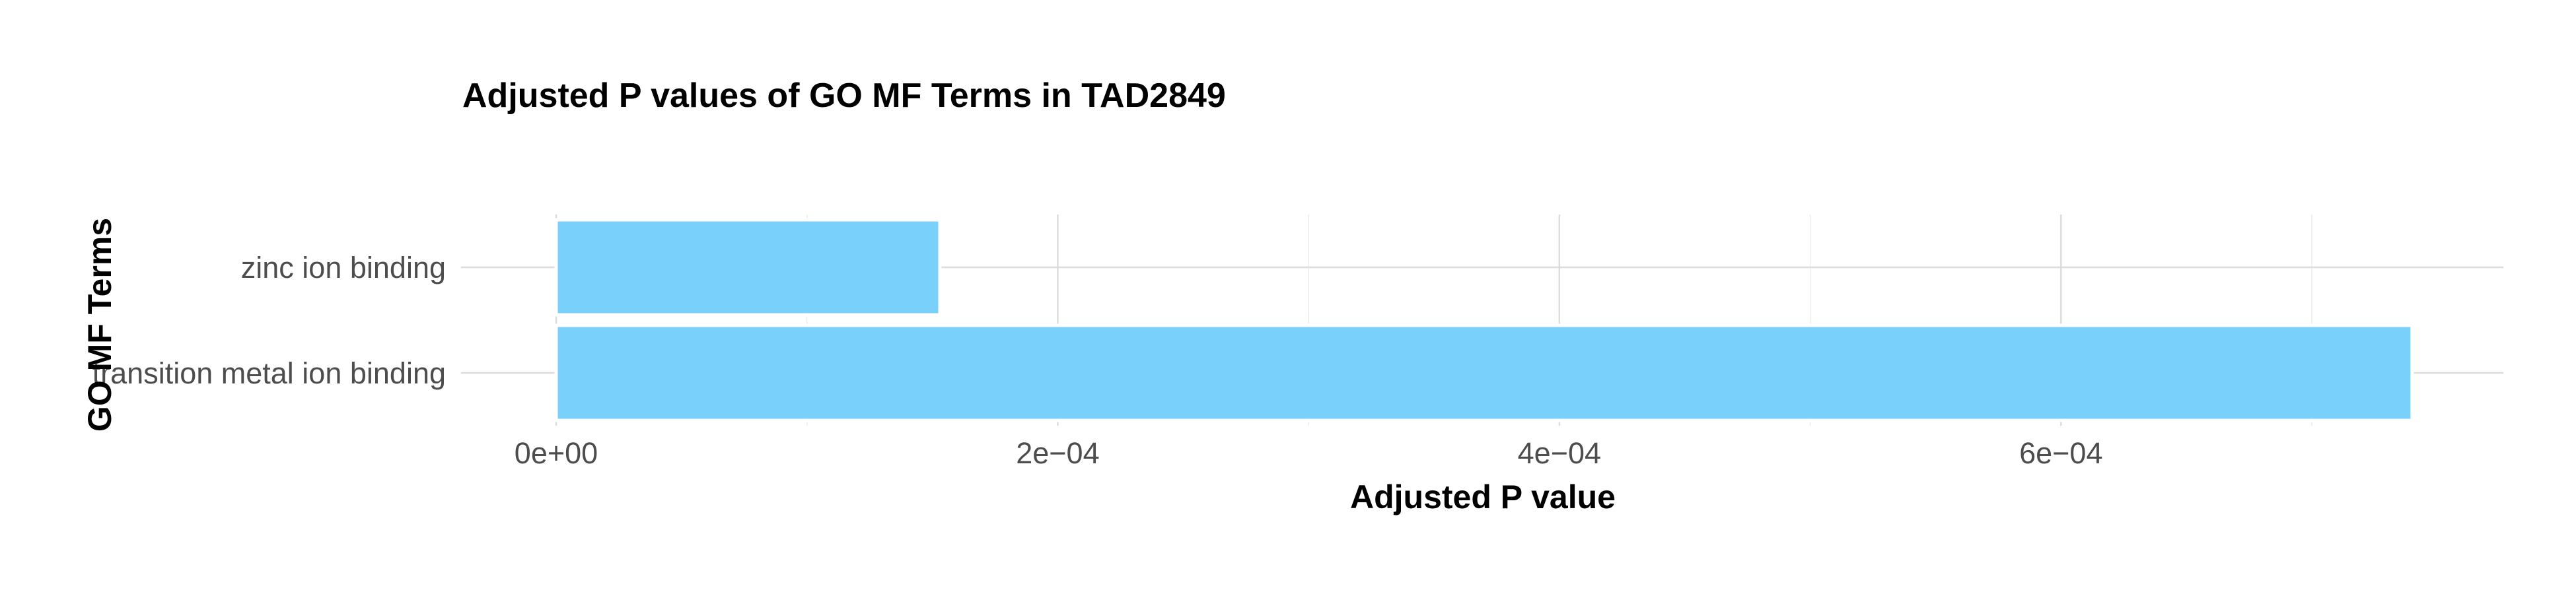 The image size is (2576, 594). What do you see at coordinates (556, 453) in the screenshot?
I see `x-tick-label: 0e+00` at bounding box center [556, 453].